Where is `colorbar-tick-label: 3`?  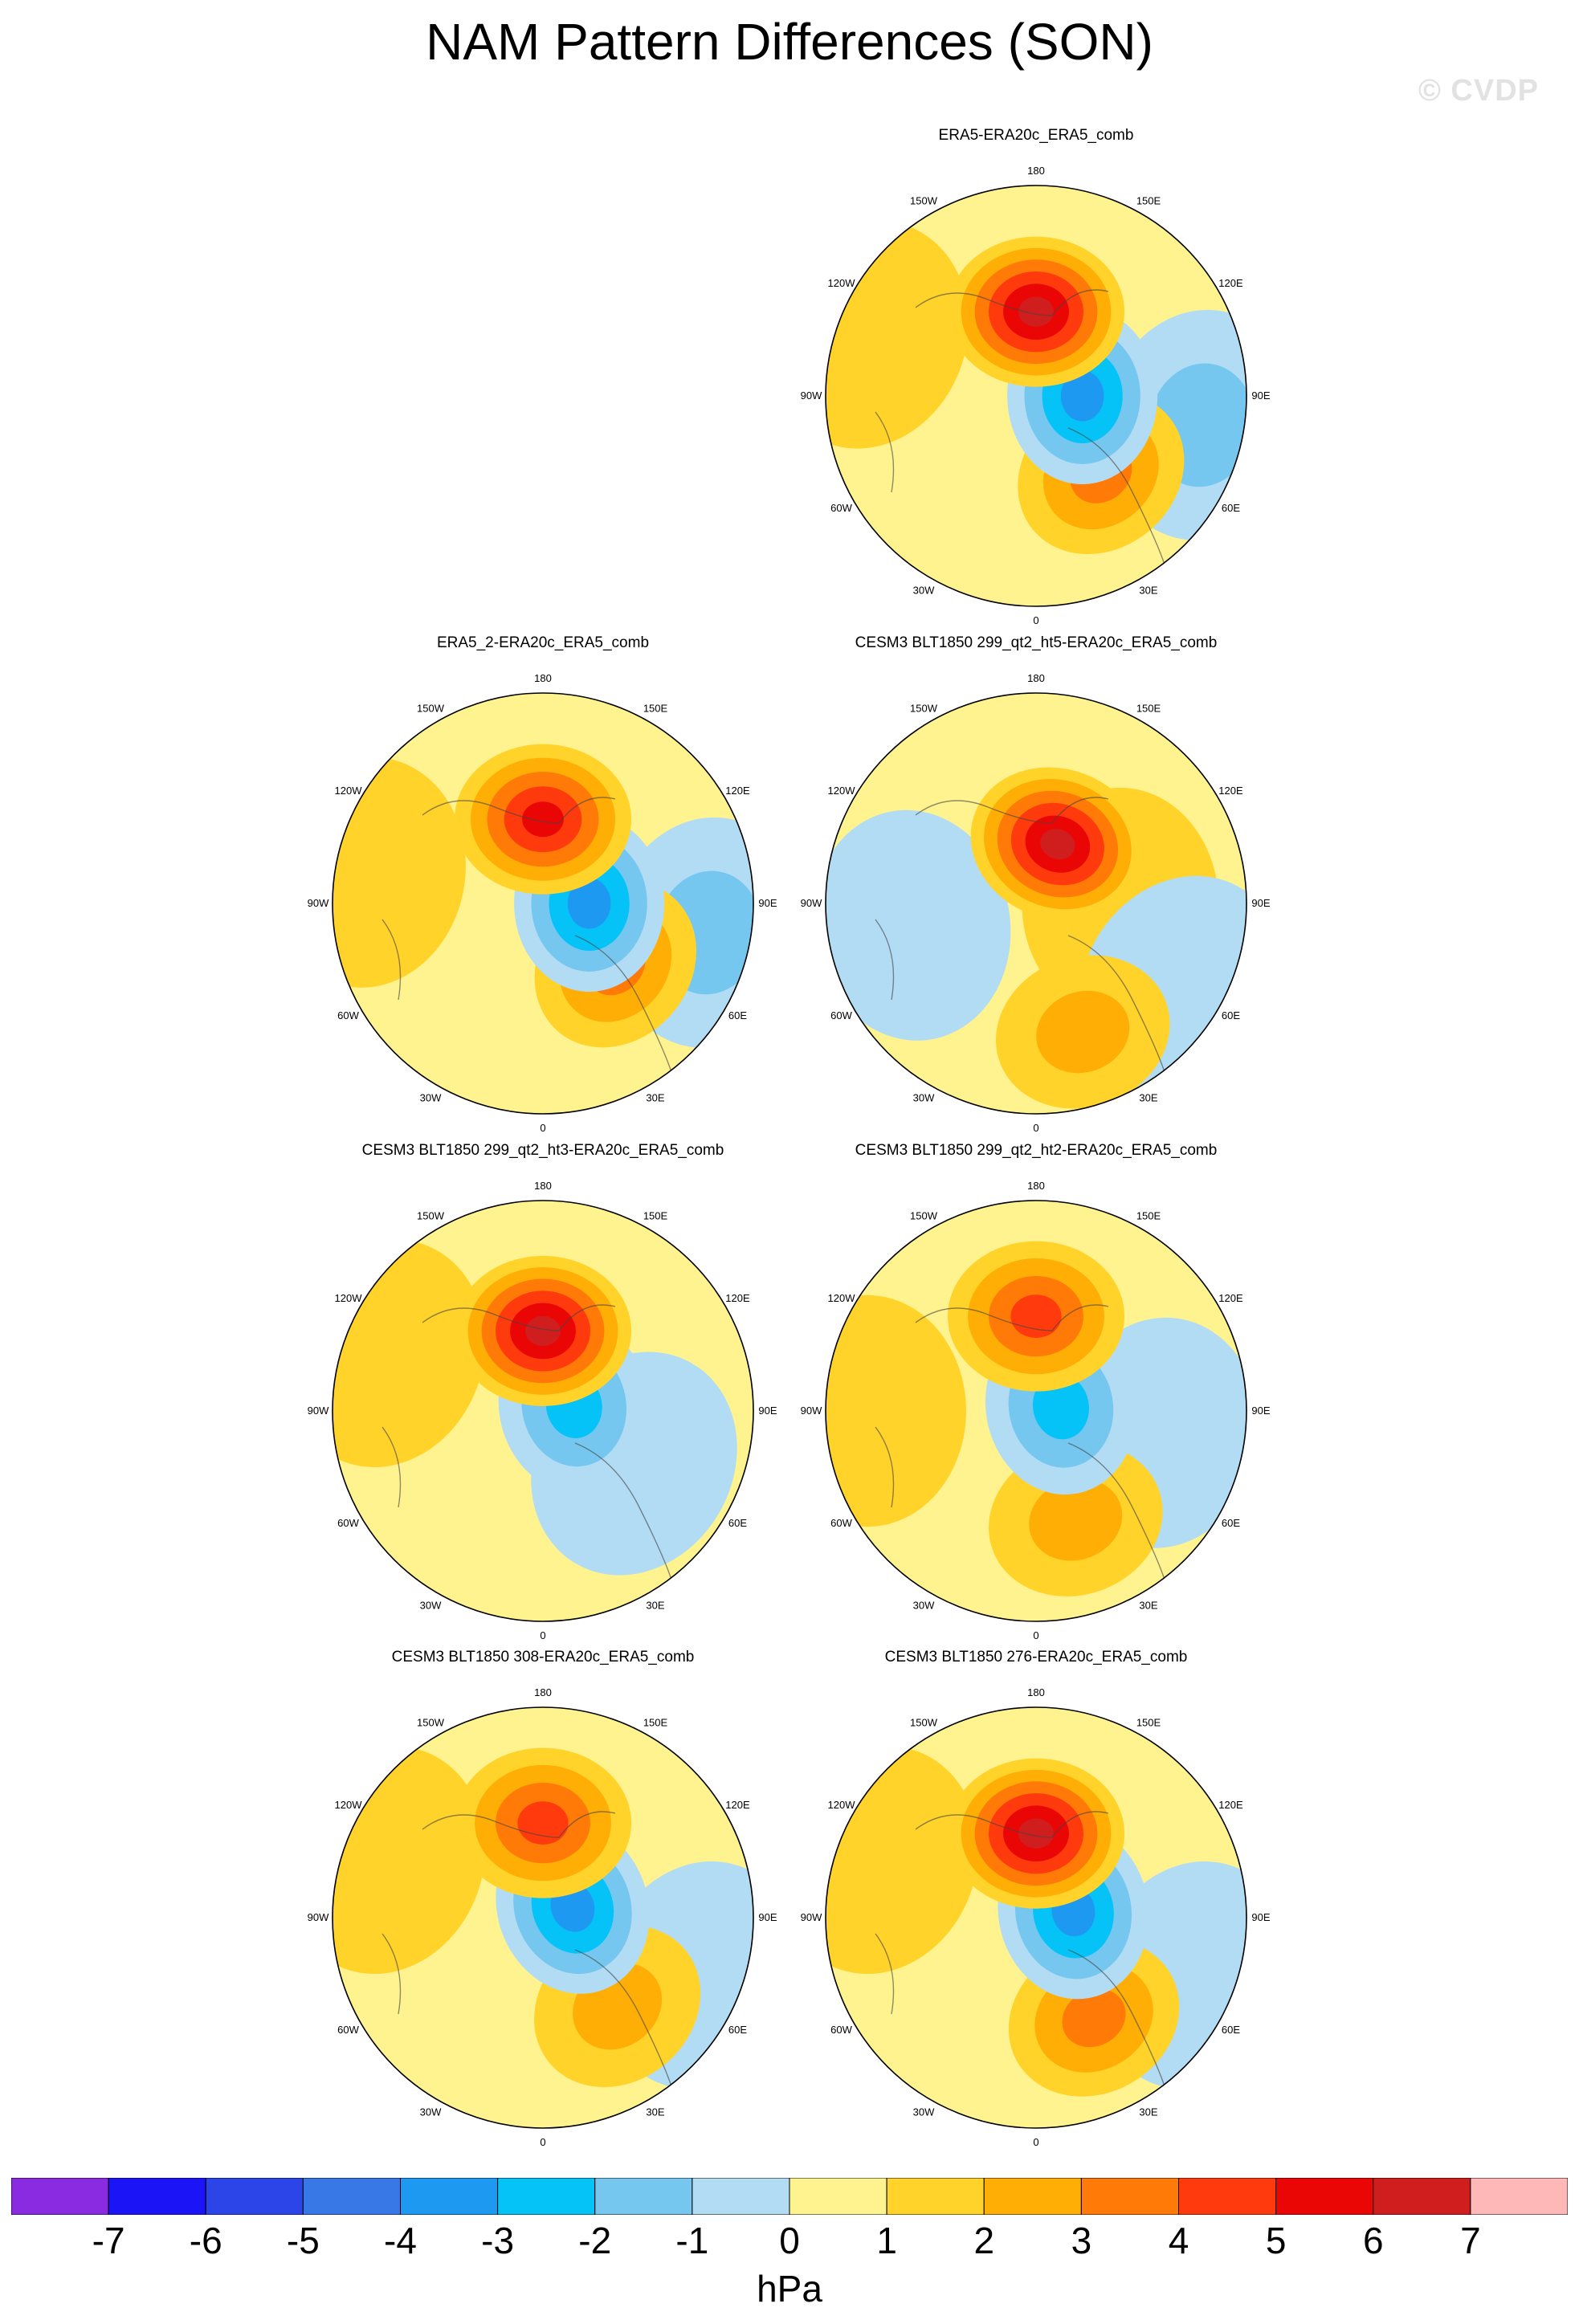
colorbar-tick-label: 3 is located at coordinates (1081, 2241).